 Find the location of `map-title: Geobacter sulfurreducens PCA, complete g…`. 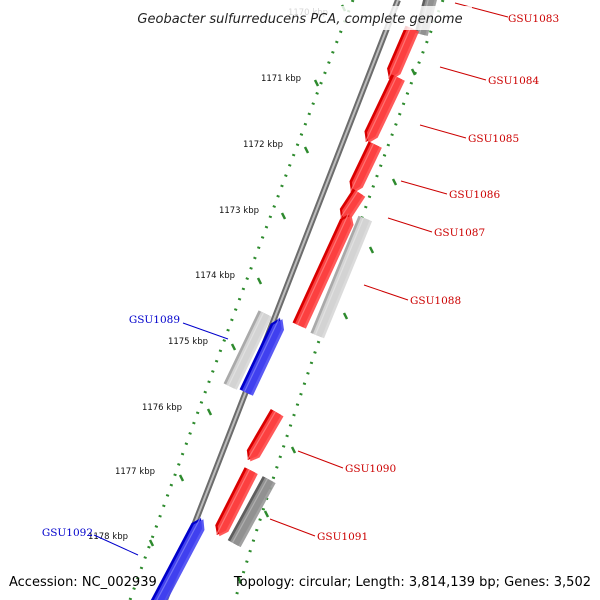

map-title: Geobacter sulfurreducens PCA, complete g… is located at coordinates (299, 19).